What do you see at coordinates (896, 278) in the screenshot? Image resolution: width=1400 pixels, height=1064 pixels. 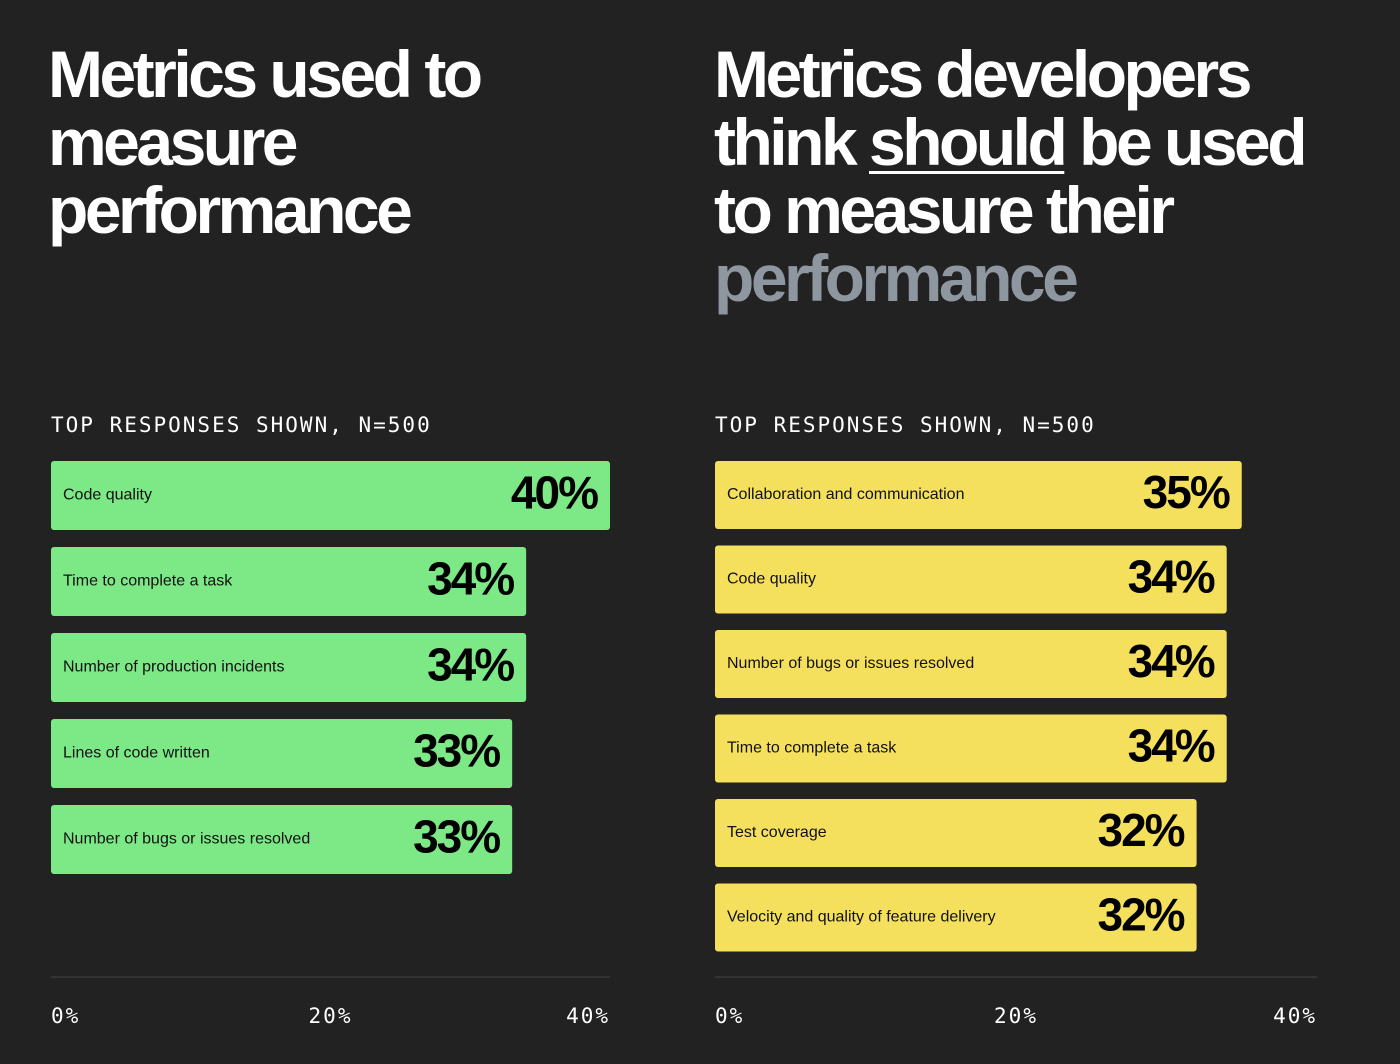 I see `title-part: performance` at bounding box center [896, 278].